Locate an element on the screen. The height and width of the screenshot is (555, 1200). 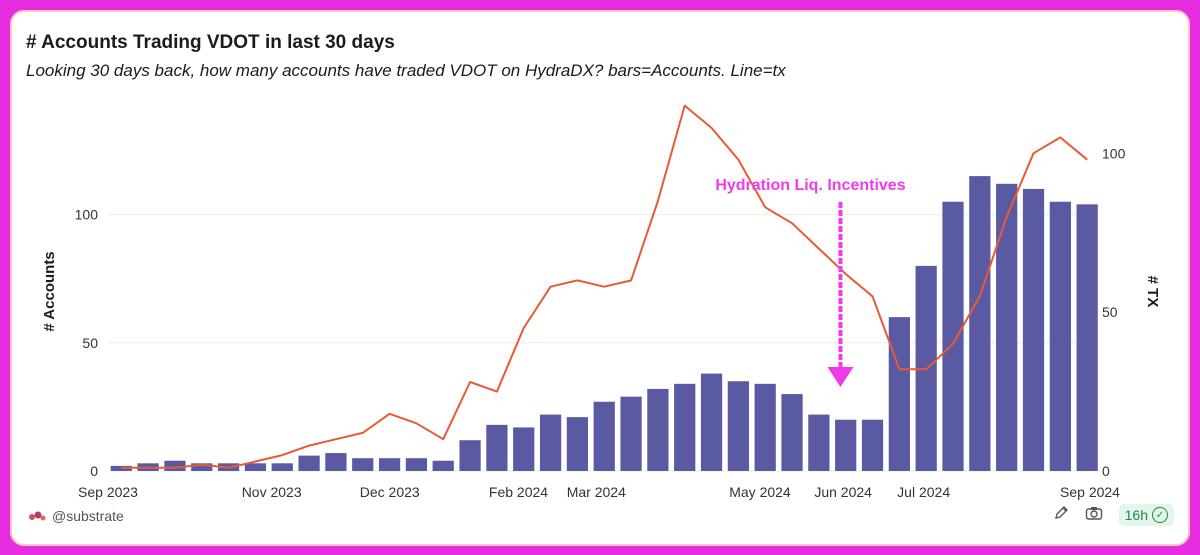
author-name: @substrate is located at coordinates (88, 516).